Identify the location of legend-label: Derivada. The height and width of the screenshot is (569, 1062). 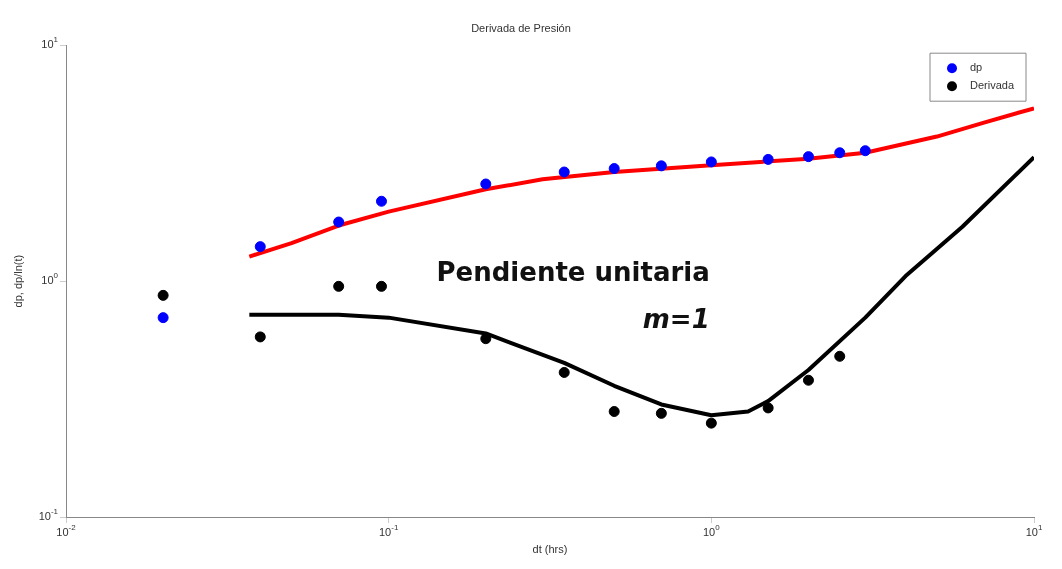
(992, 85).